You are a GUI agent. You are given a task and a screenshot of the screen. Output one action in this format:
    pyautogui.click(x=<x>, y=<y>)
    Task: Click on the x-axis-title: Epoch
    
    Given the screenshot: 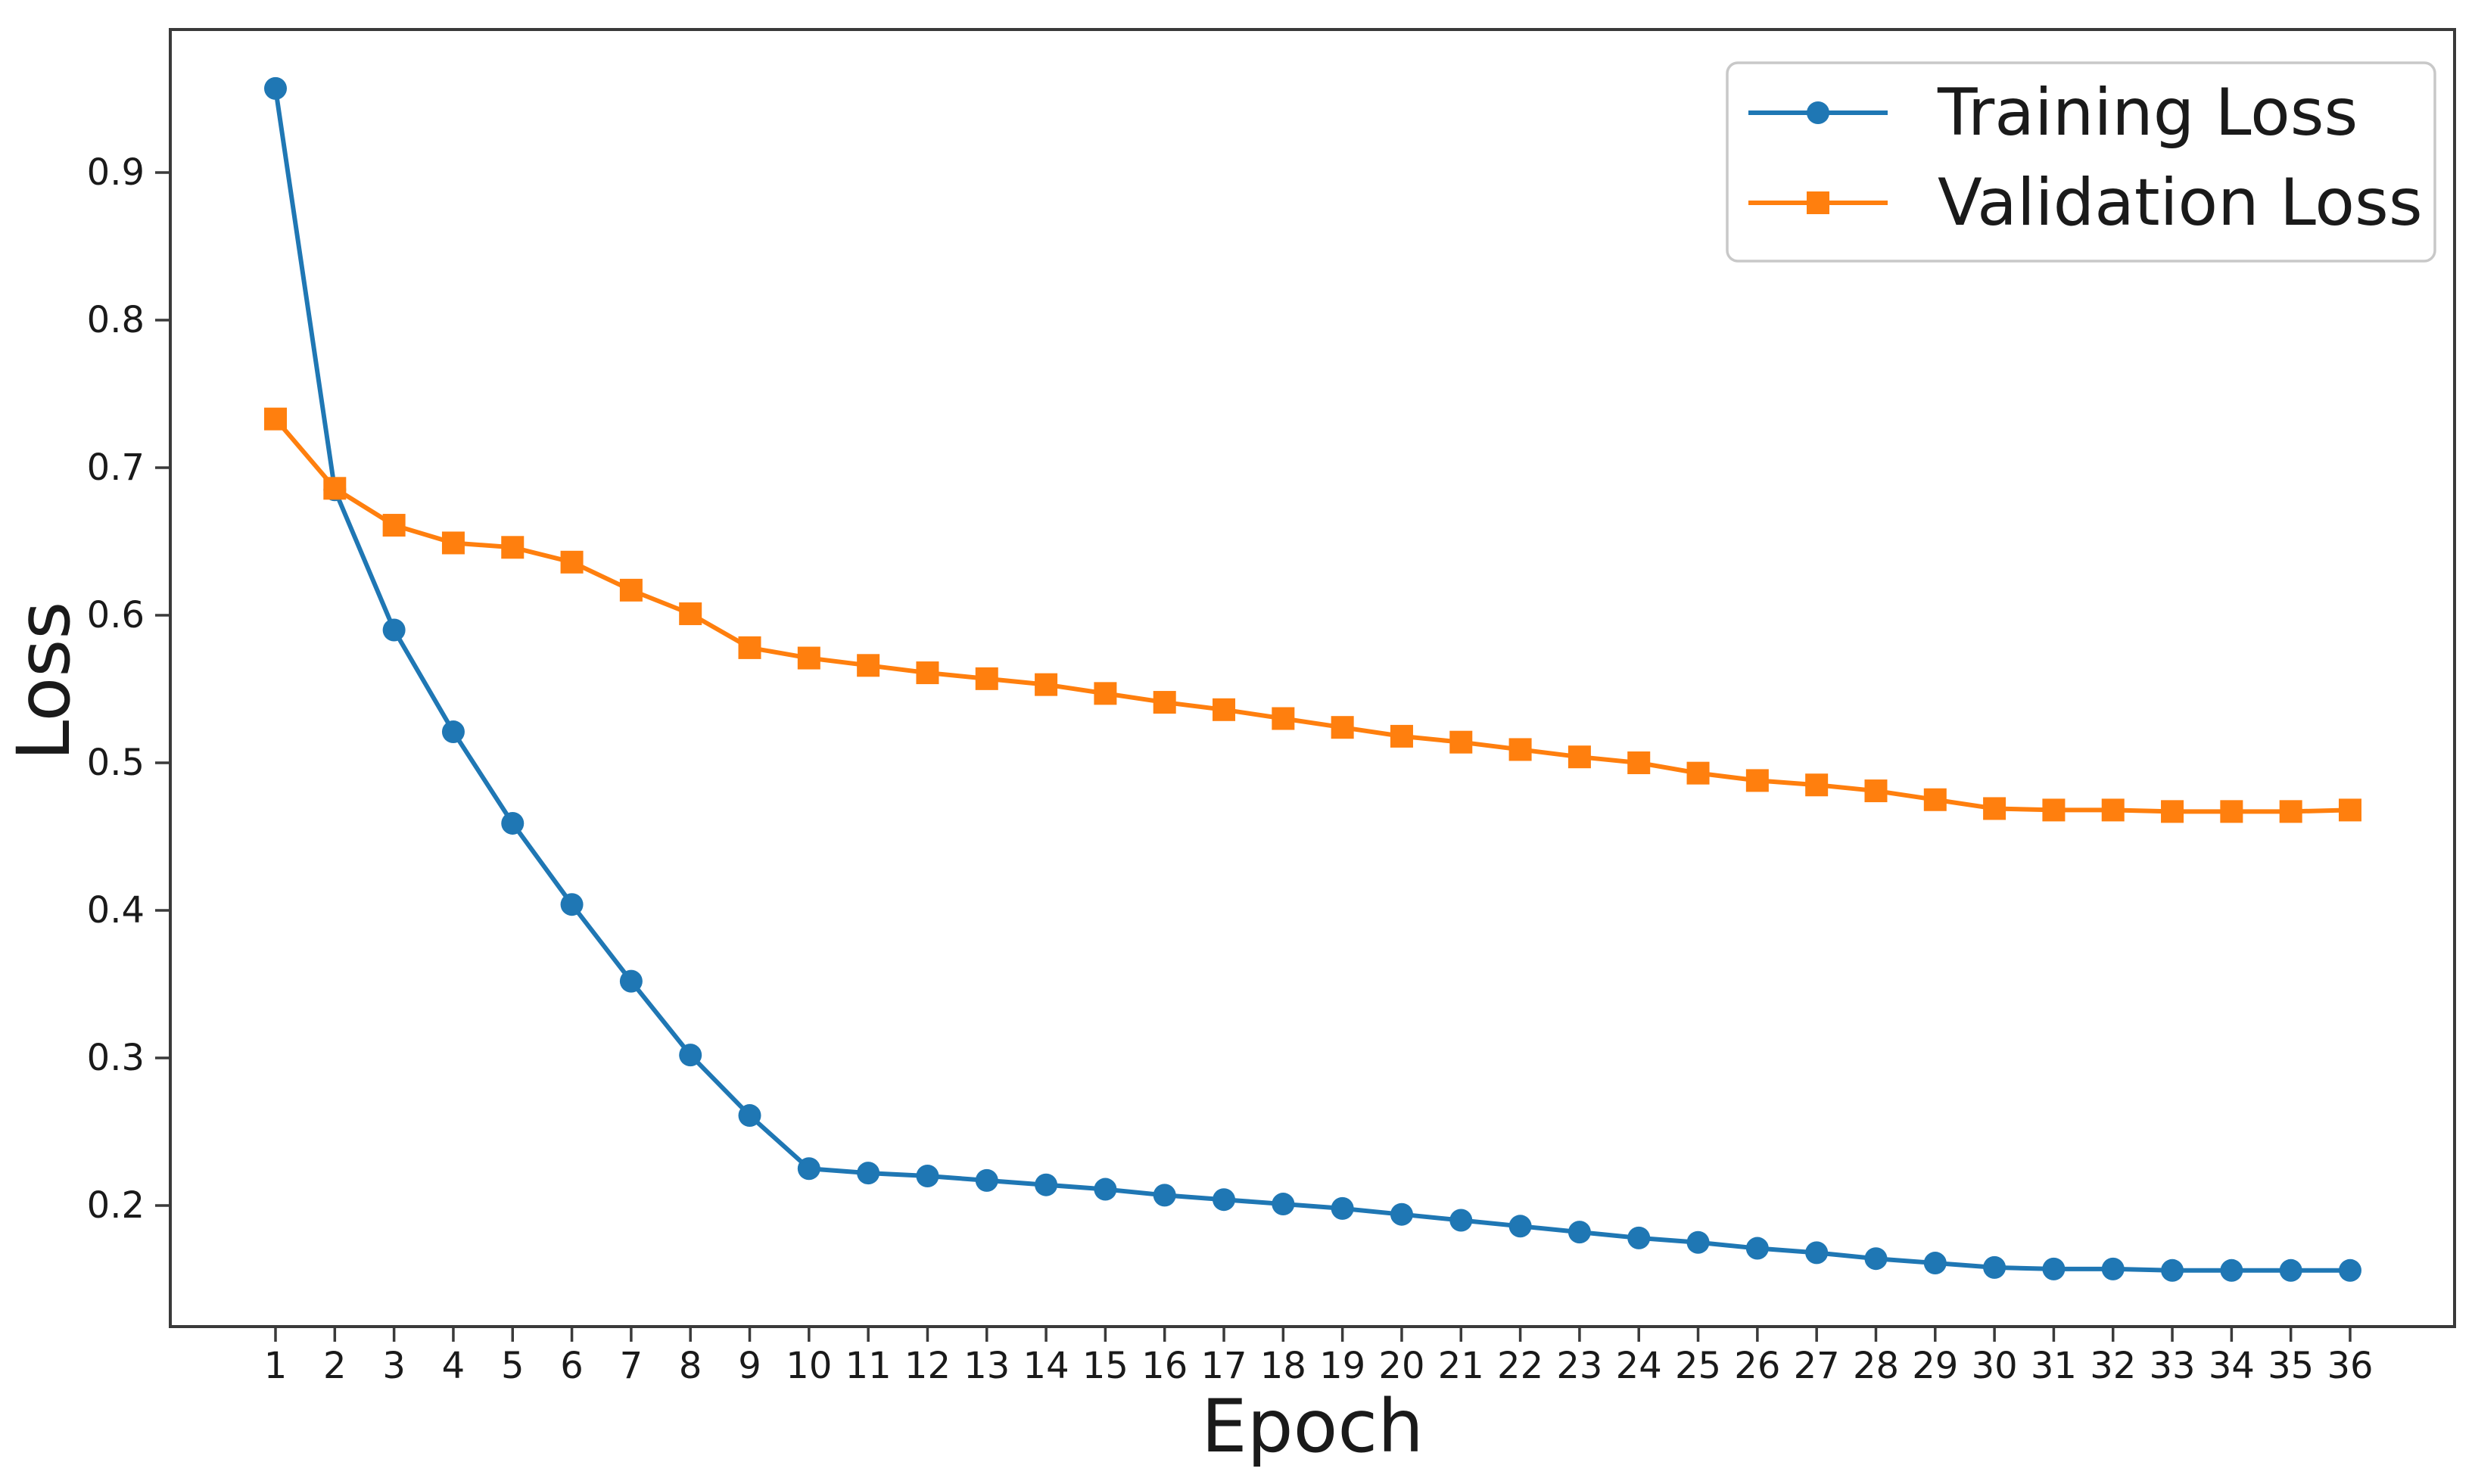 What is the action you would take?
    pyautogui.click(x=1313, y=1426)
    